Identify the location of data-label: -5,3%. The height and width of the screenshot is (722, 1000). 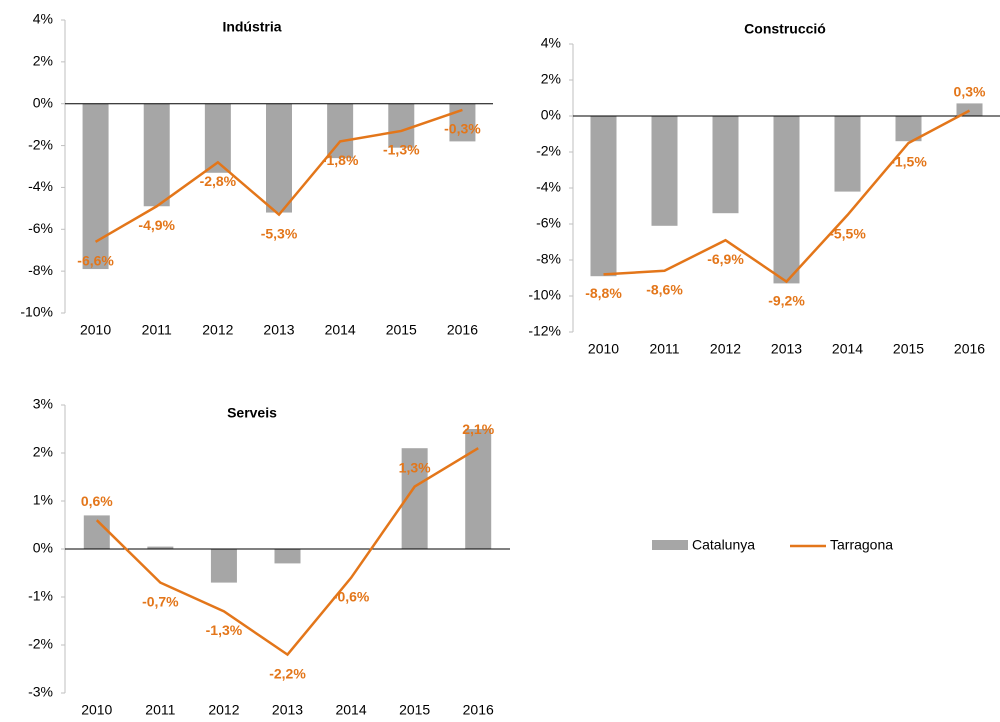
(279, 233).